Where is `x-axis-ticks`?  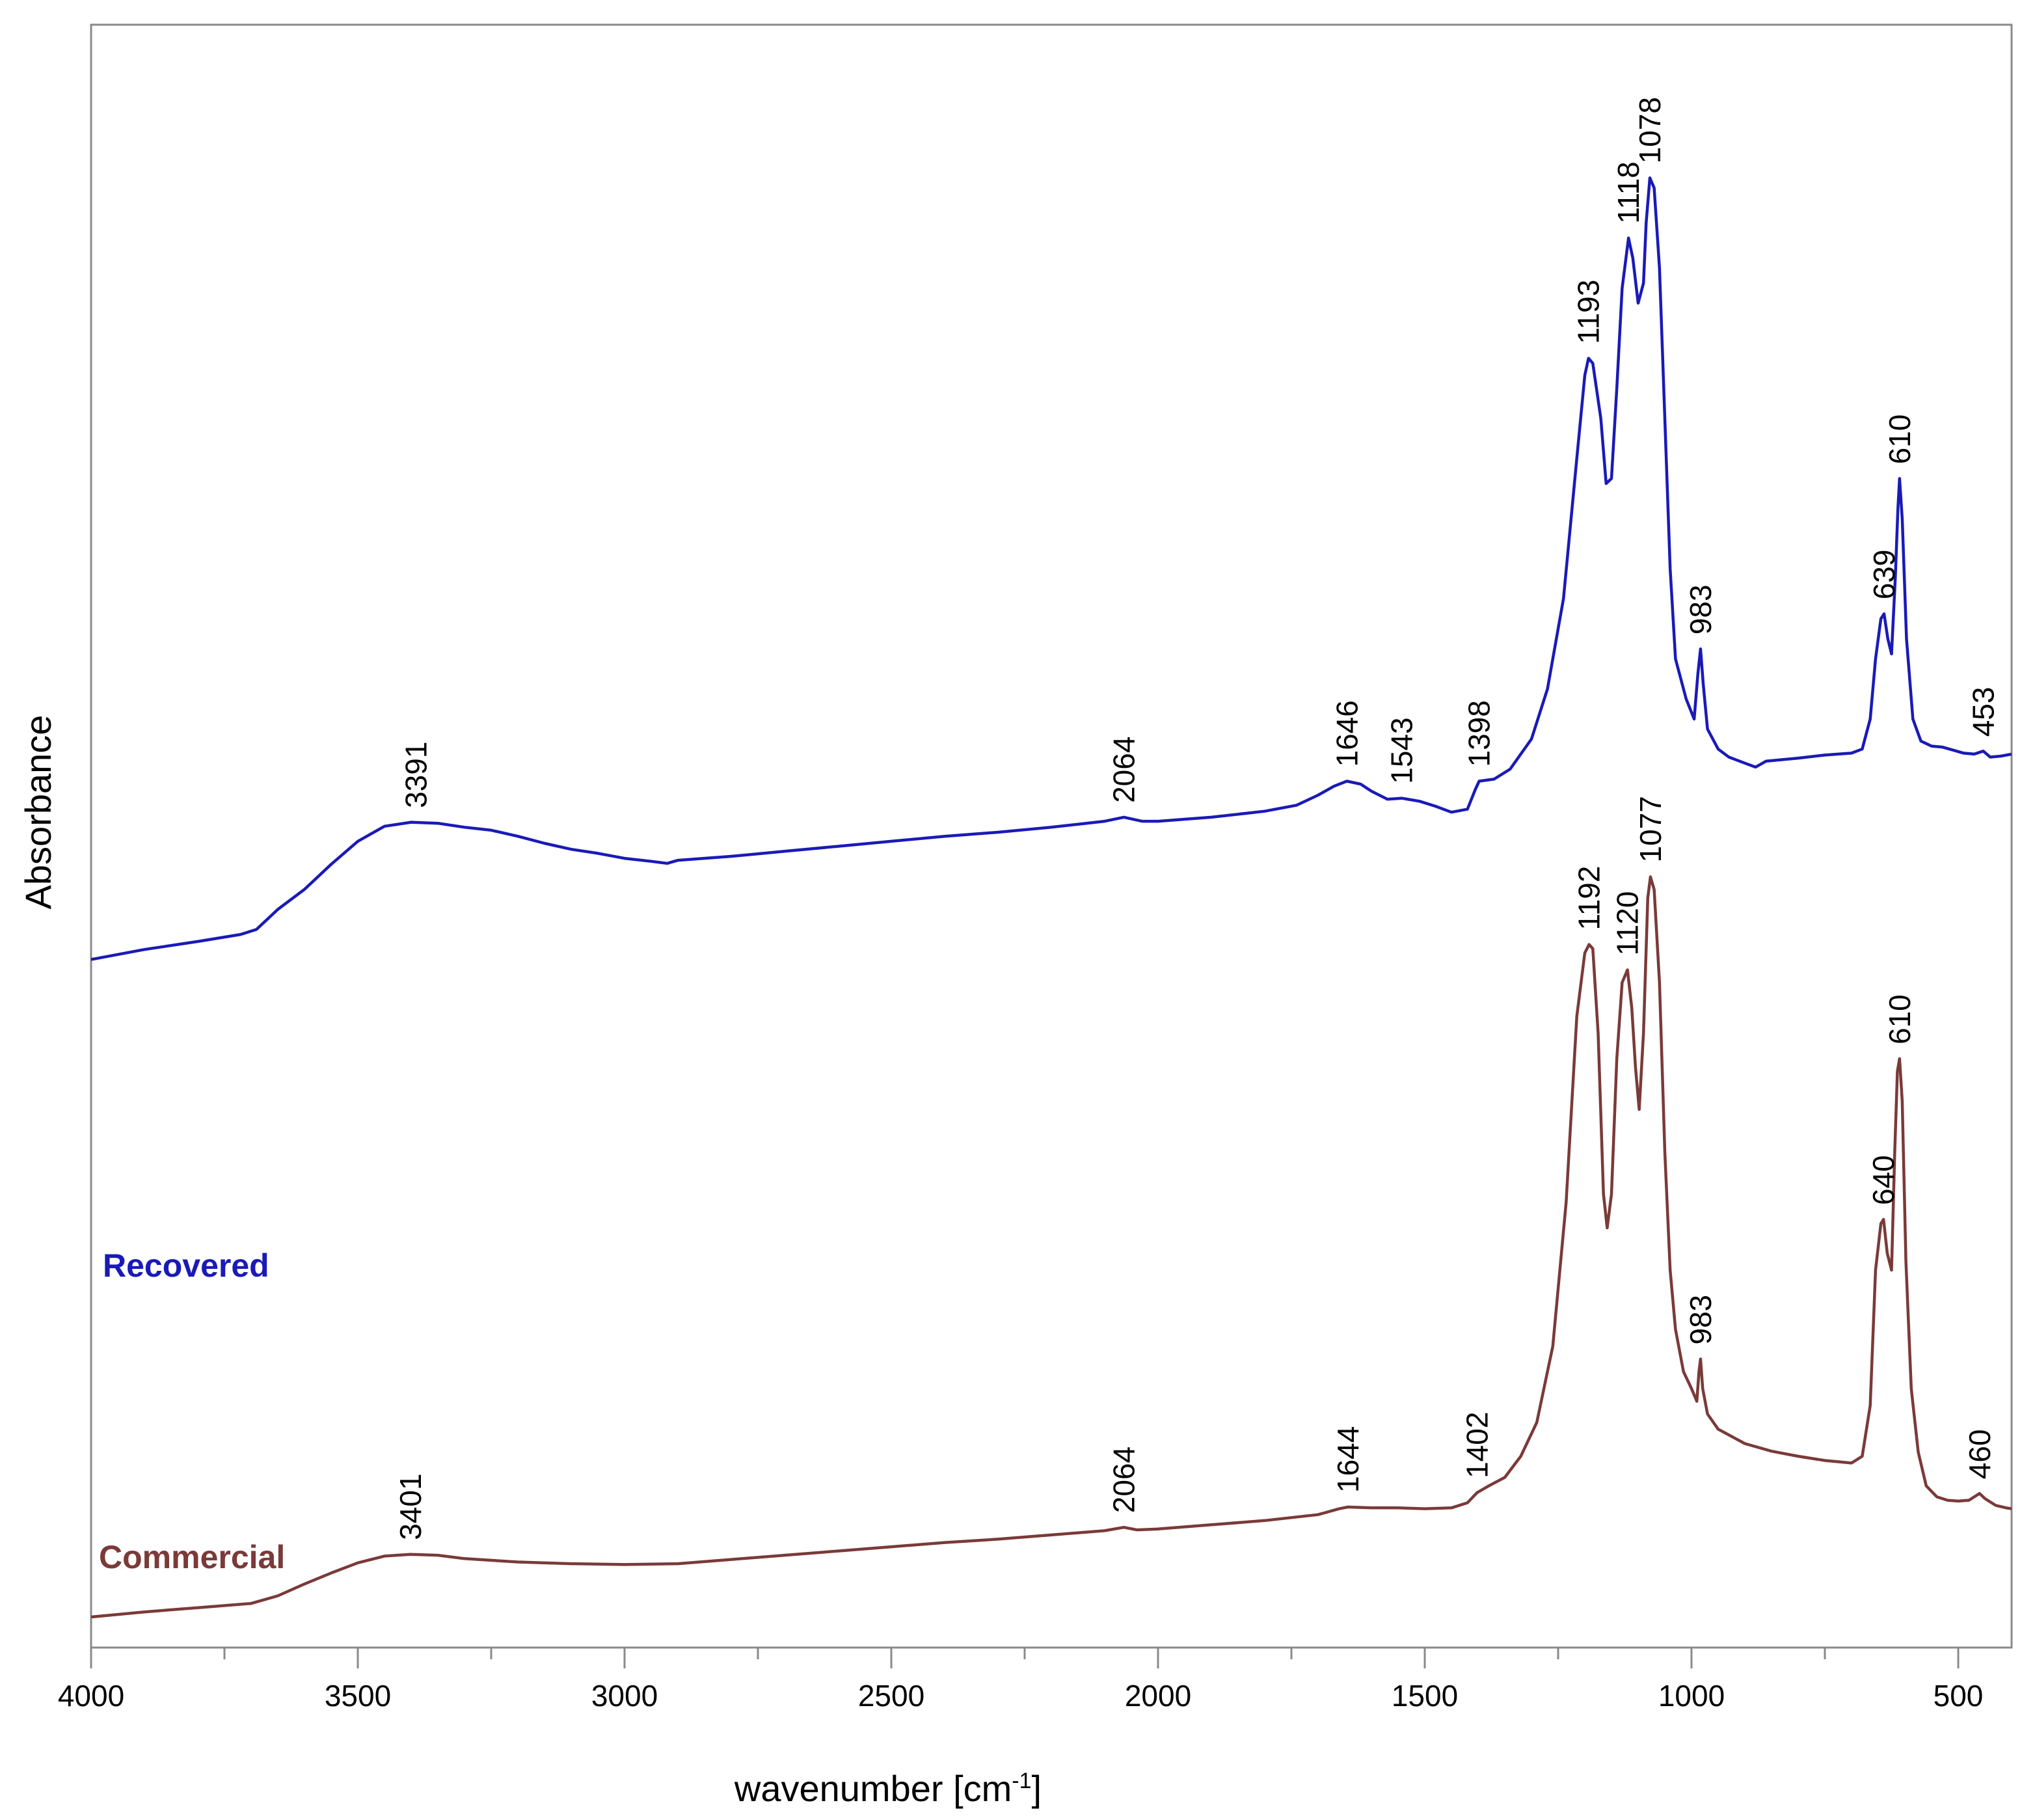 x-axis-ticks is located at coordinates (1025, 1658).